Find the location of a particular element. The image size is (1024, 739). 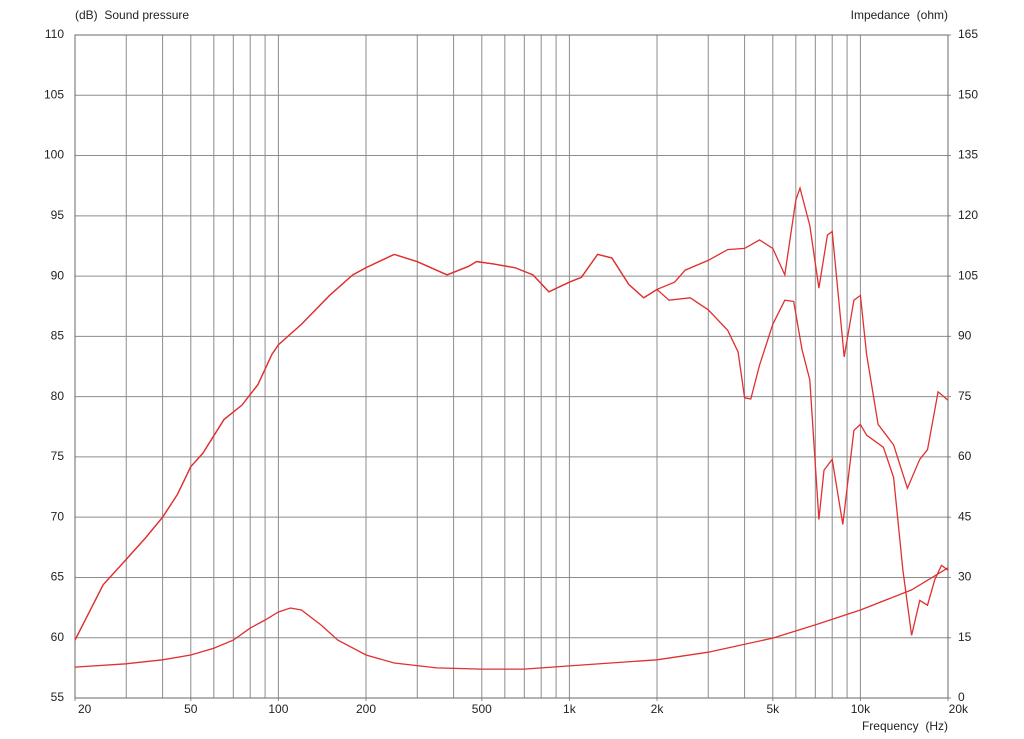

y-tick-label: 65 is located at coordinates (58, 577).